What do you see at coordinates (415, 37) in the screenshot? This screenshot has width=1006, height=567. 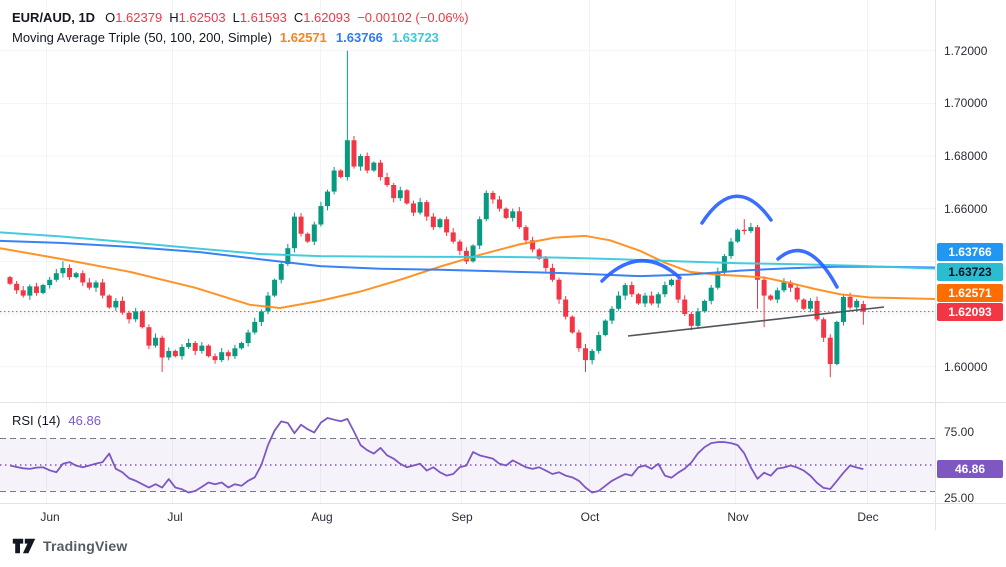 I see `indicator-value: 1.63723` at bounding box center [415, 37].